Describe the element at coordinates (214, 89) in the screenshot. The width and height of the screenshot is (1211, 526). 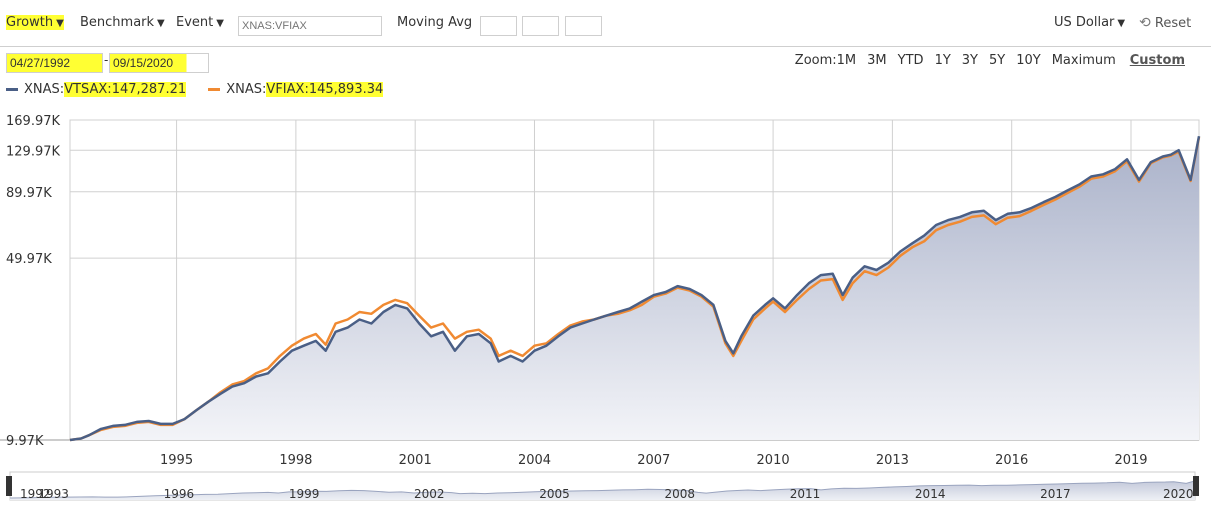
I see `legend-swatch-vfiax` at that location.